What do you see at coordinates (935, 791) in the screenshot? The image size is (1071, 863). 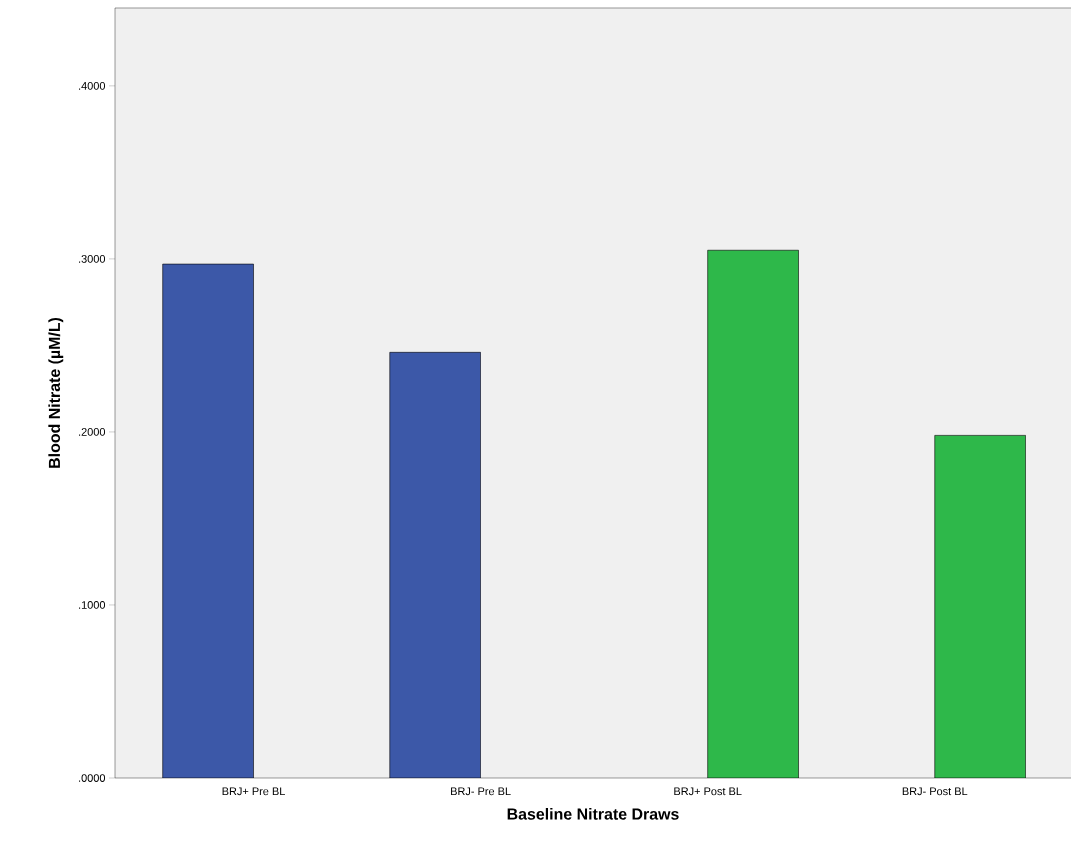 I see `x-tick-label: BRJ- Post BL` at bounding box center [935, 791].